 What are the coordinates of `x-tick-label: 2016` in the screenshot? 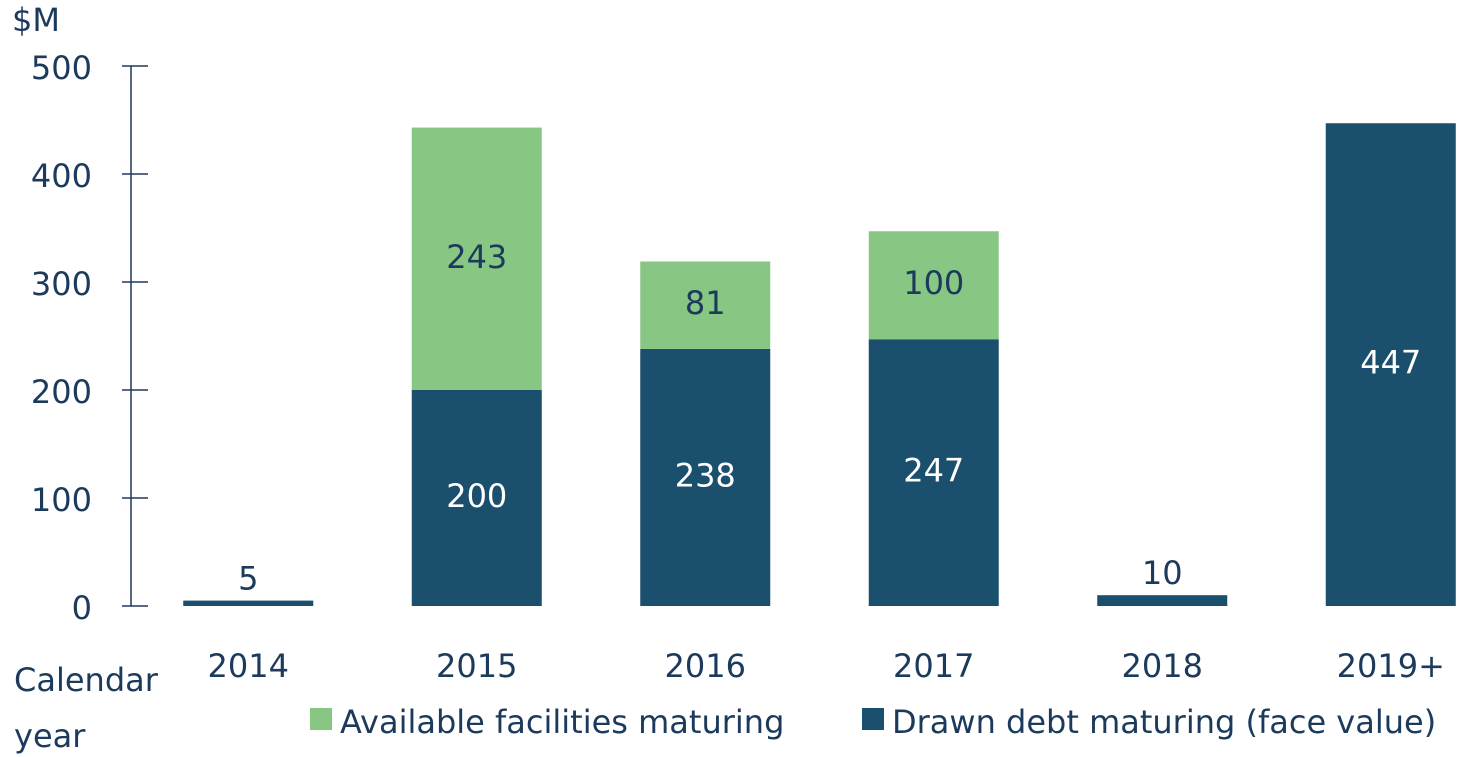 It's located at (705, 666).